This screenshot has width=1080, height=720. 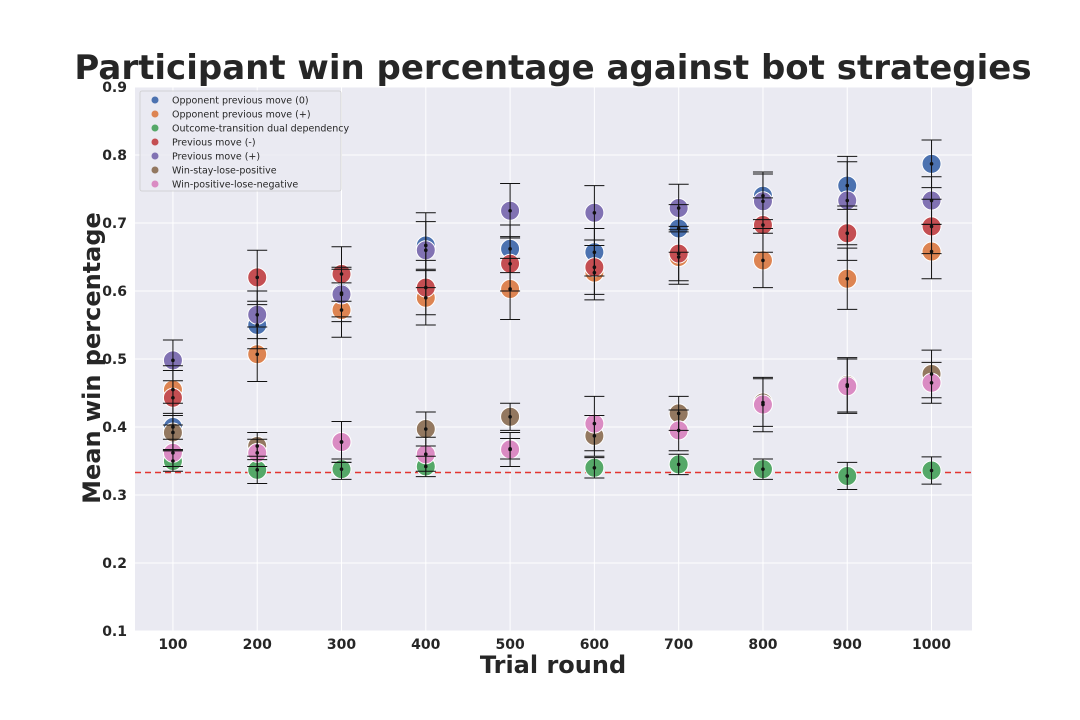 I want to click on x-axis-label: Trial round, so click(x=553, y=665).